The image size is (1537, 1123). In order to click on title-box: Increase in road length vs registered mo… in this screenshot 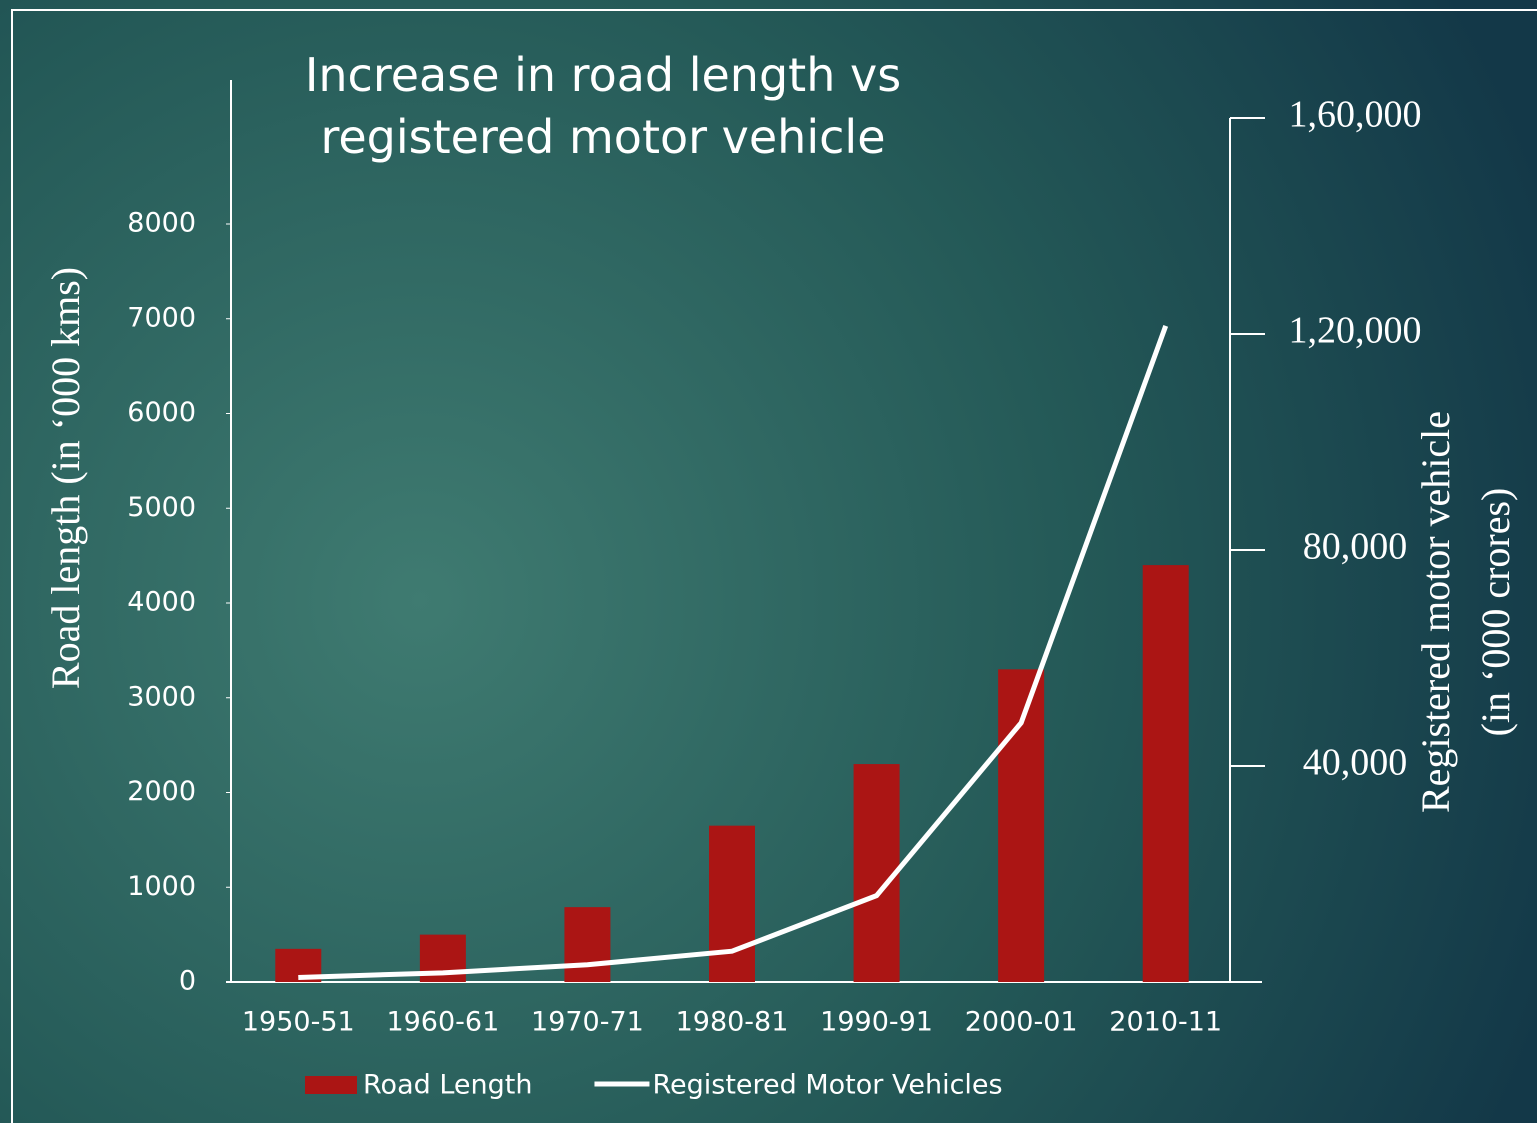, I will do `click(603, 106)`.